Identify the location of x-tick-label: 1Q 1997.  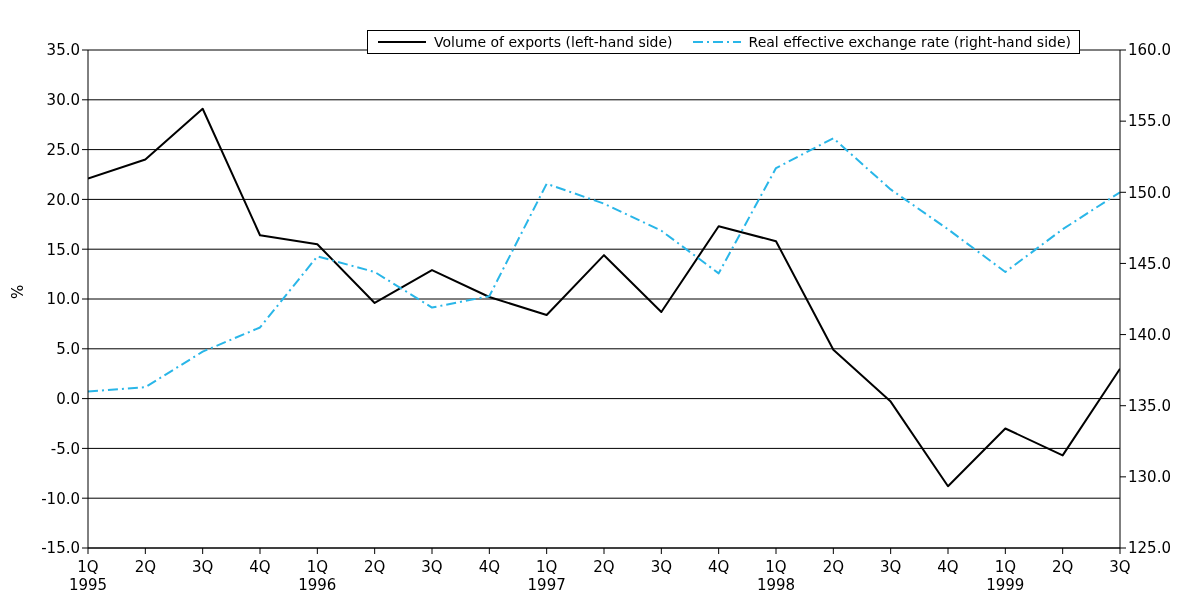
(546, 576).